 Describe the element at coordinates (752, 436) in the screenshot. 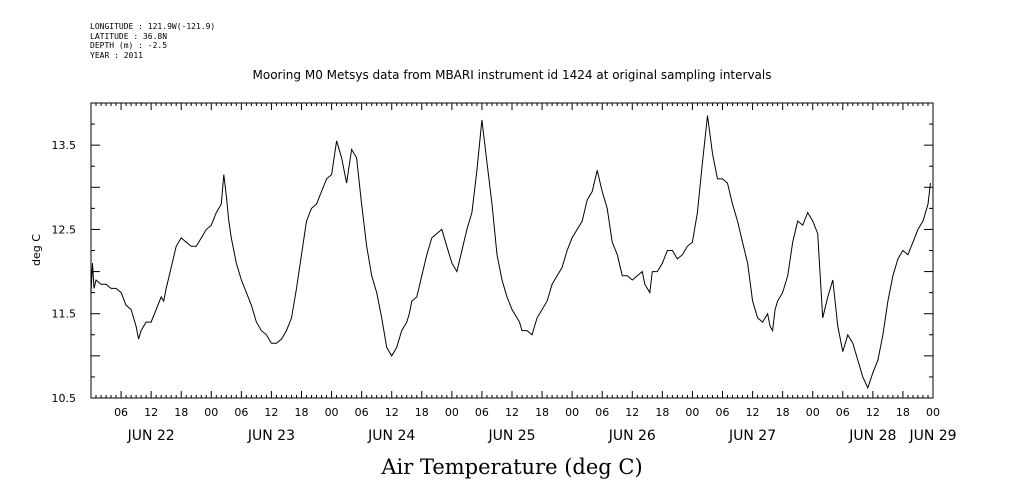

I see `date-label: JUN 27` at that location.